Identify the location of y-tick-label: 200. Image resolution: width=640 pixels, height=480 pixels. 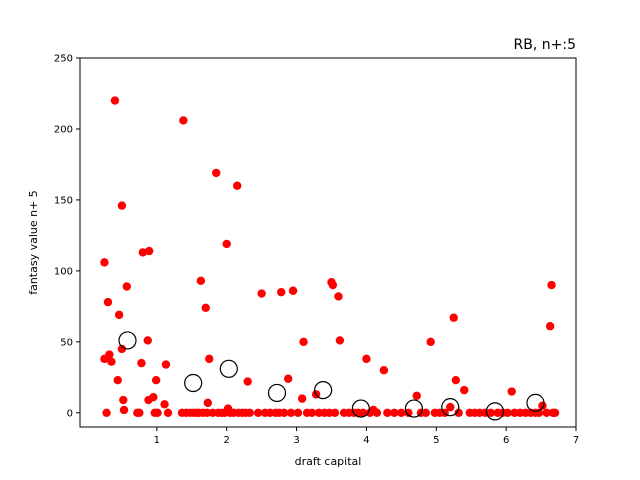
(63, 129).